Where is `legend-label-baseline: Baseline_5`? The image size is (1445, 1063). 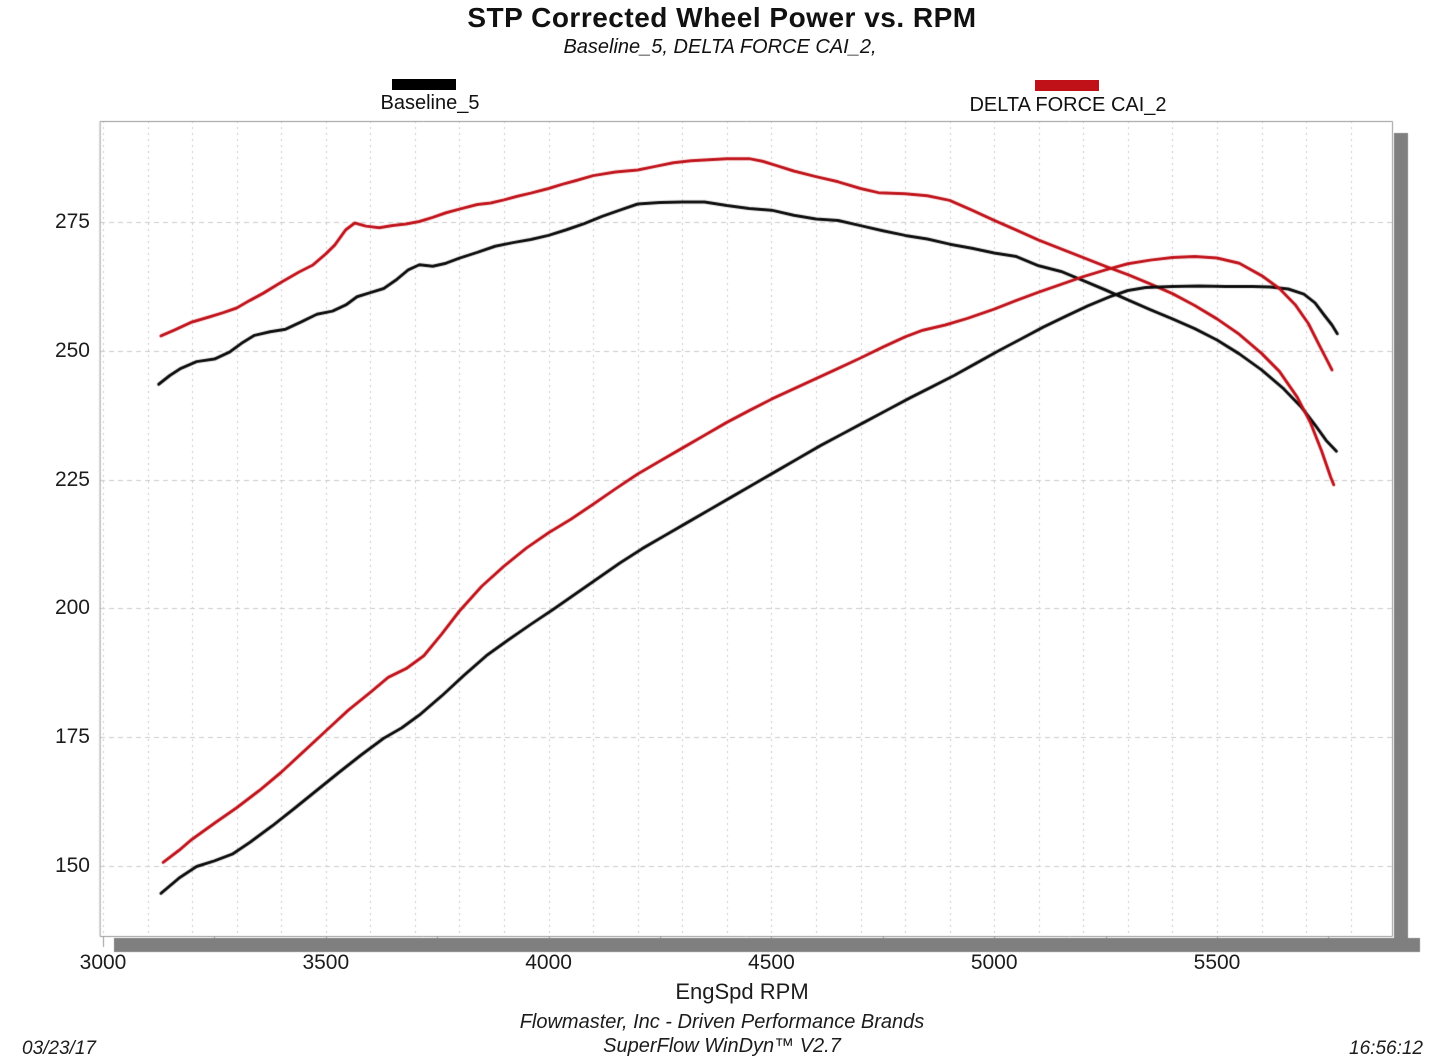 legend-label-baseline: Baseline_5 is located at coordinates (430, 103).